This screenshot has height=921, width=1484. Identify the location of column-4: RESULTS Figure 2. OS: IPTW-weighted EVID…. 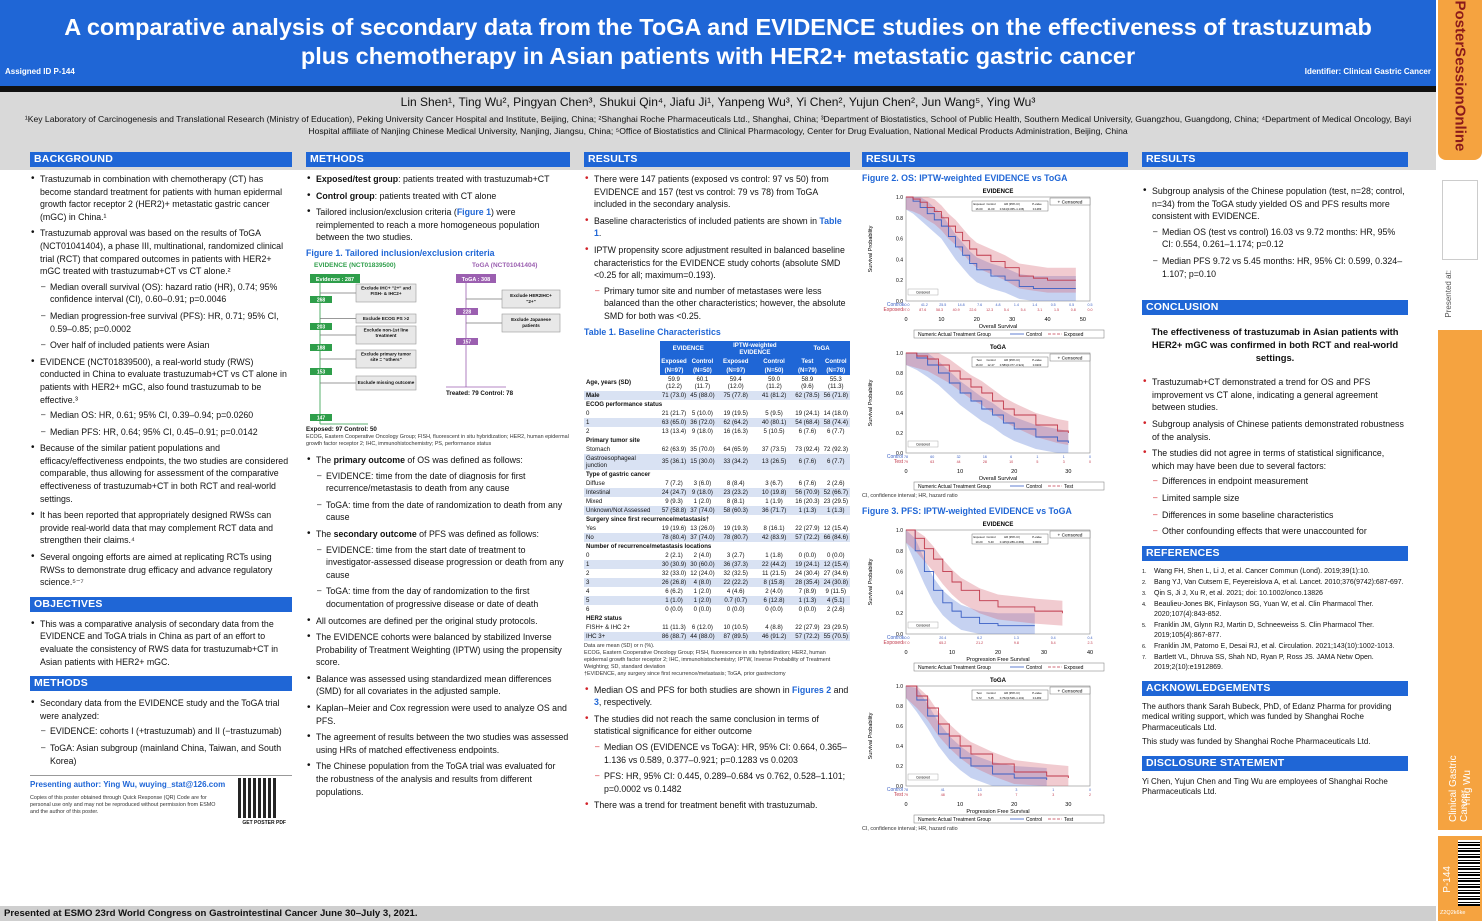
(995, 492).